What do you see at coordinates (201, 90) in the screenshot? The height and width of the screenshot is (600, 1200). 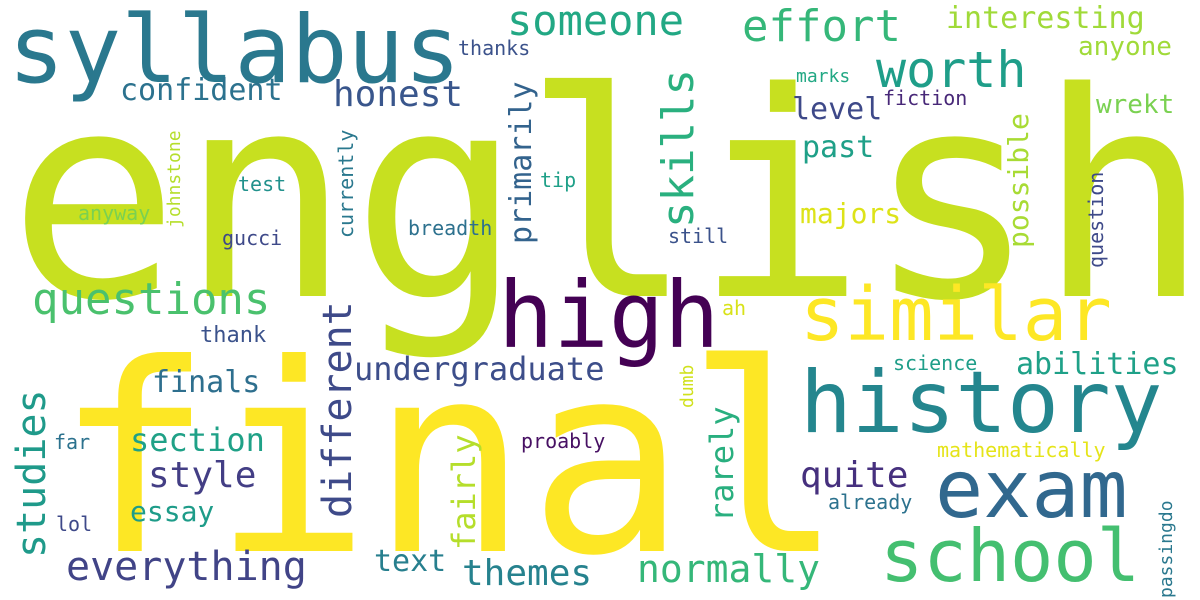 I see `word-confident: confident` at bounding box center [201, 90].